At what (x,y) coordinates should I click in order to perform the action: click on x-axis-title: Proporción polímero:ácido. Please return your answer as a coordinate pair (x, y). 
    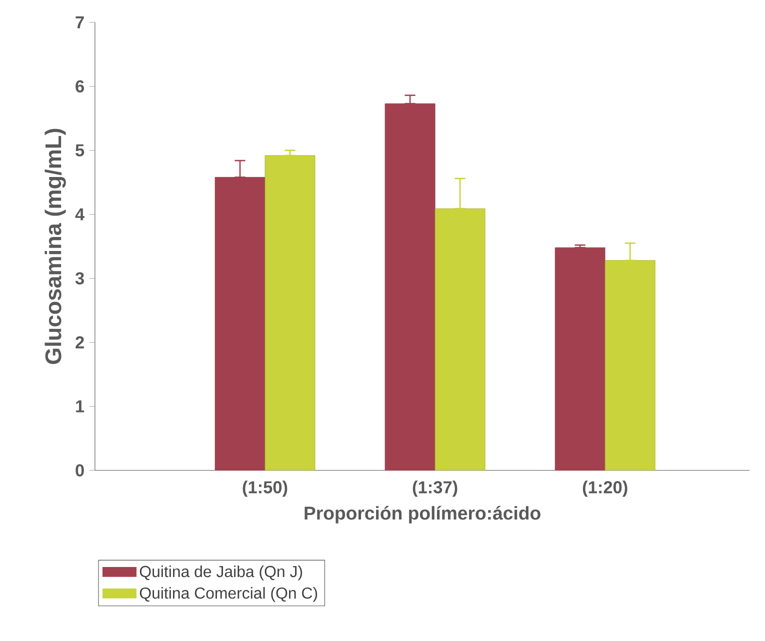
    Looking at the image, I should click on (422, 515).